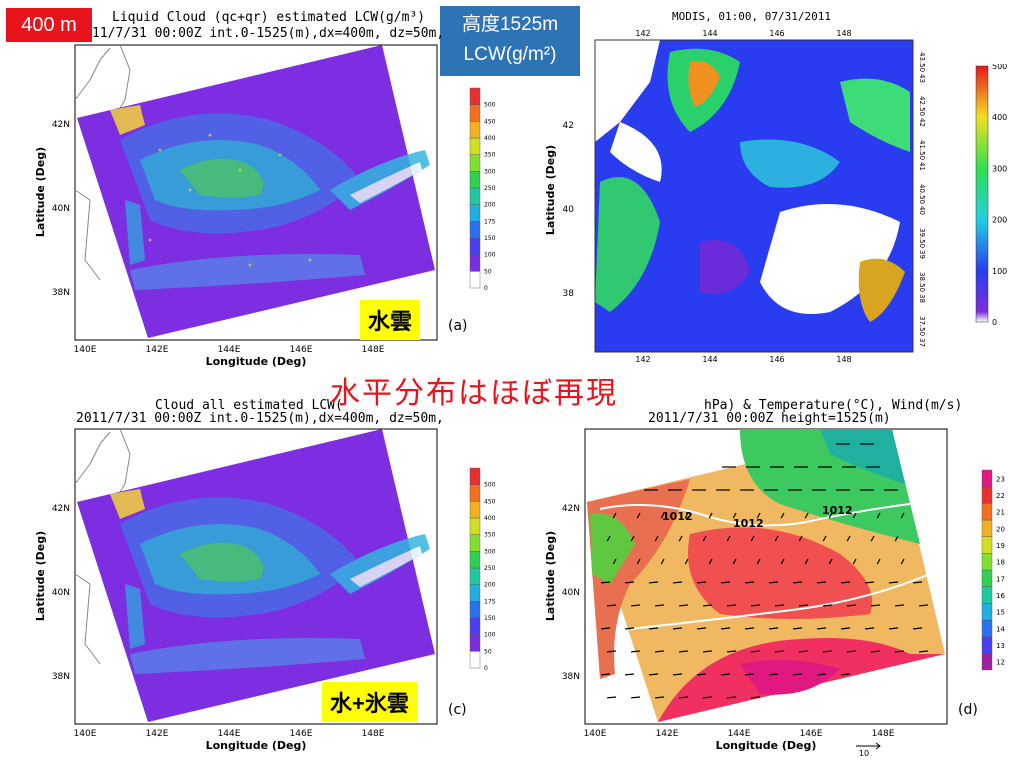  What do you see at coordinates (369, 702) in the screenshot?
I see `panel-c-label: 水+氷雲` at bounding box center [369, 702].